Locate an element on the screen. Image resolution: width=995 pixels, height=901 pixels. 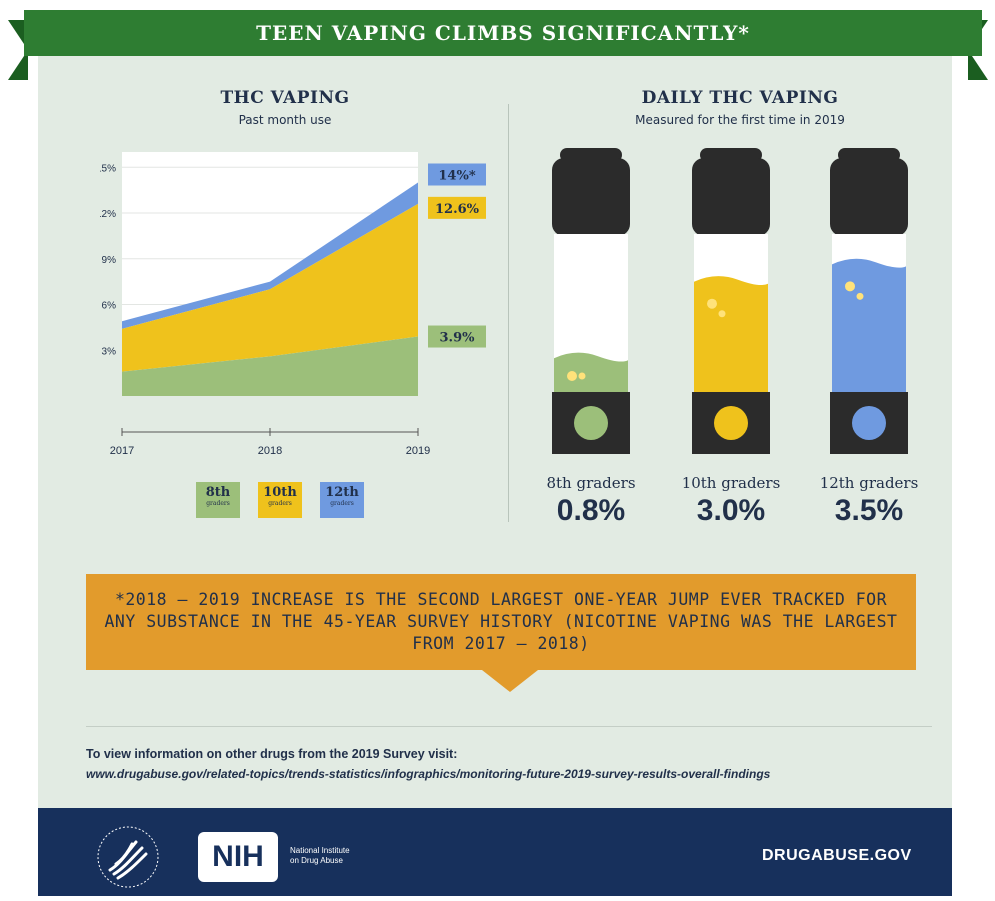
panel-divider is located at coordinates (508, 313).